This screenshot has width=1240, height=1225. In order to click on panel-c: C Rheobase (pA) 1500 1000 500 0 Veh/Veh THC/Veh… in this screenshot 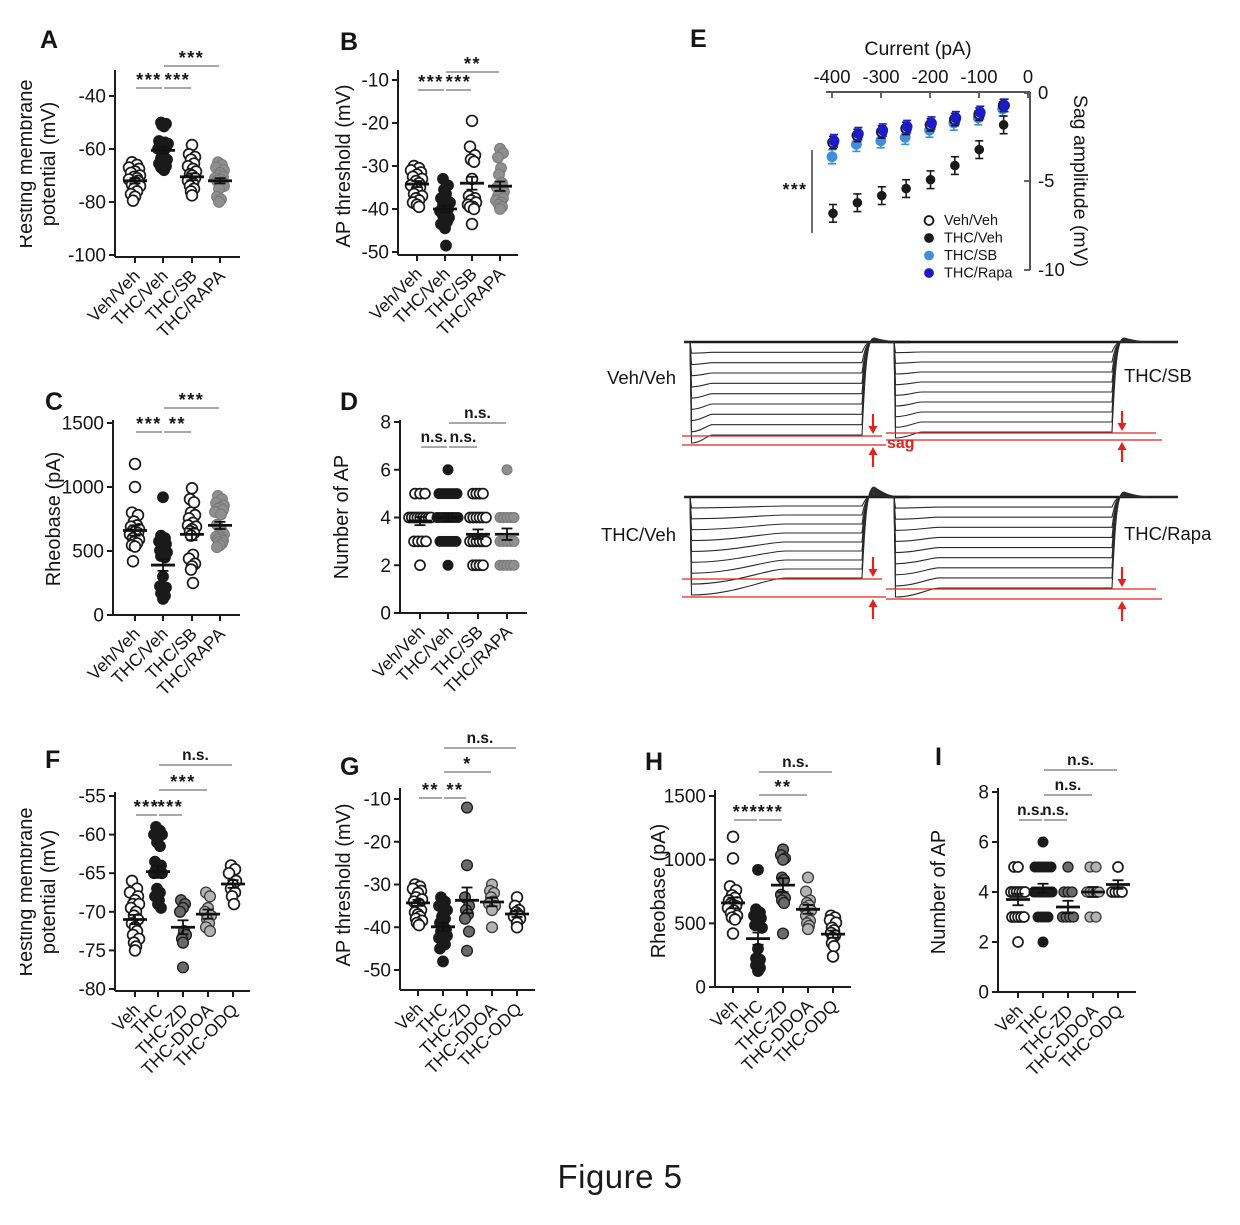, I will do `click(170, 540)`.